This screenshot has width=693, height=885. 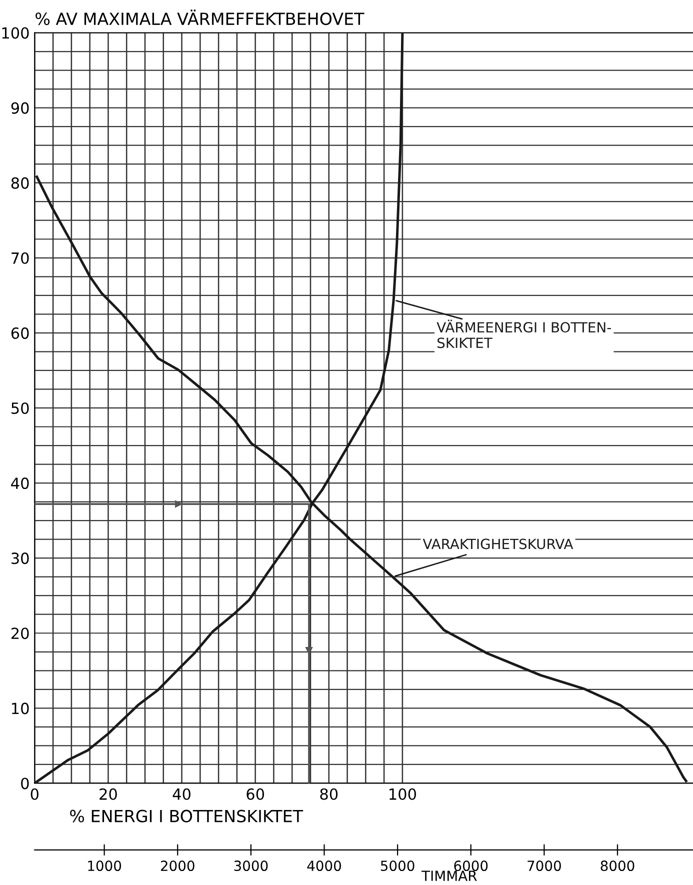 What do you see at coordinates (20, 333) in the screenshot?
I see `y-tick-label: 60` at bounding box center [20, 333].